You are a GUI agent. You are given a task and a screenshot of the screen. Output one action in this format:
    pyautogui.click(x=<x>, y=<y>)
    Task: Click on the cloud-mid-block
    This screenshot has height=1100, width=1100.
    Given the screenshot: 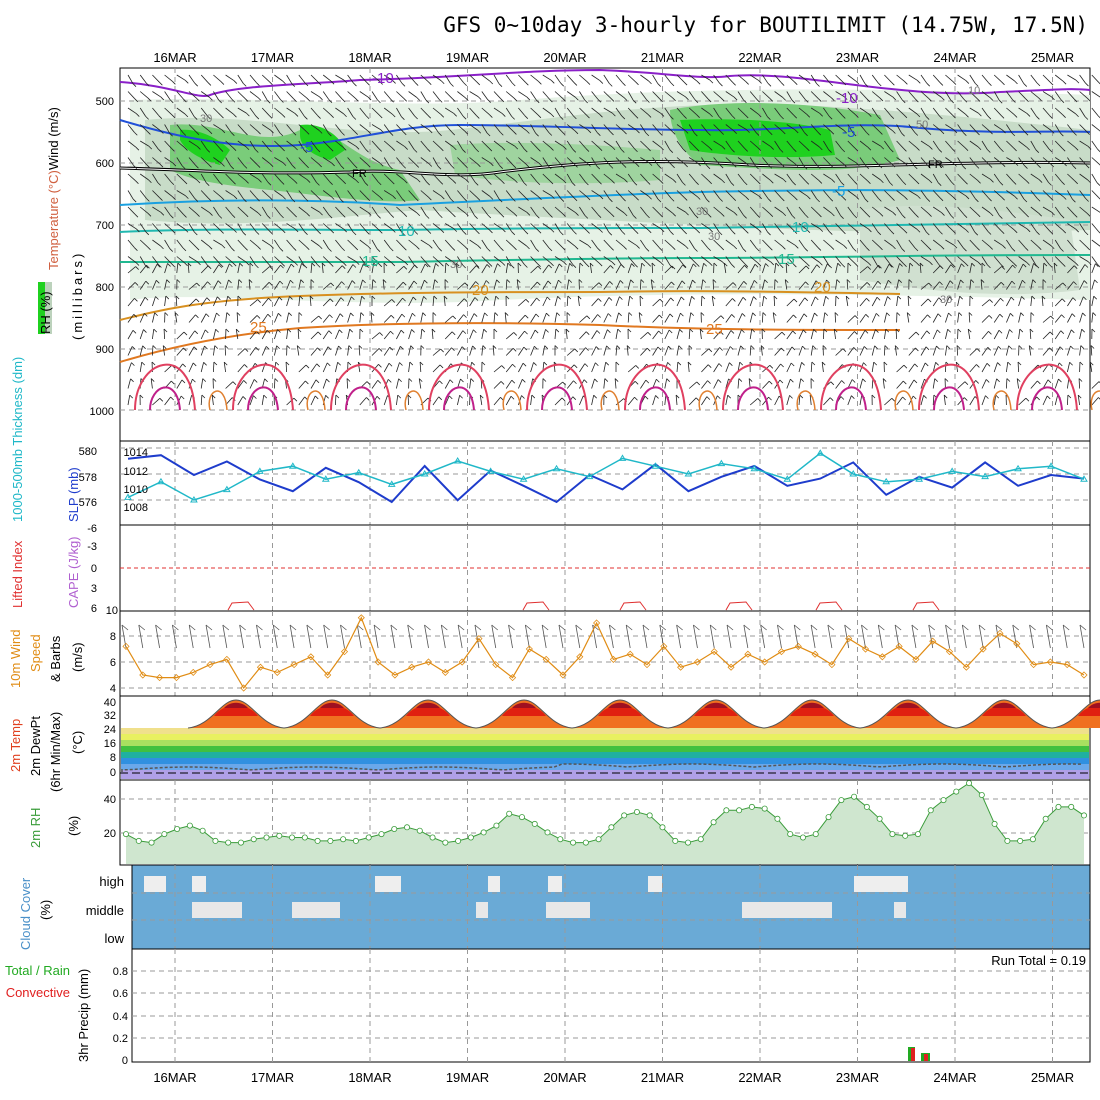 What is the action you would take?
    pyautogui.click(x=787, y=910)
    